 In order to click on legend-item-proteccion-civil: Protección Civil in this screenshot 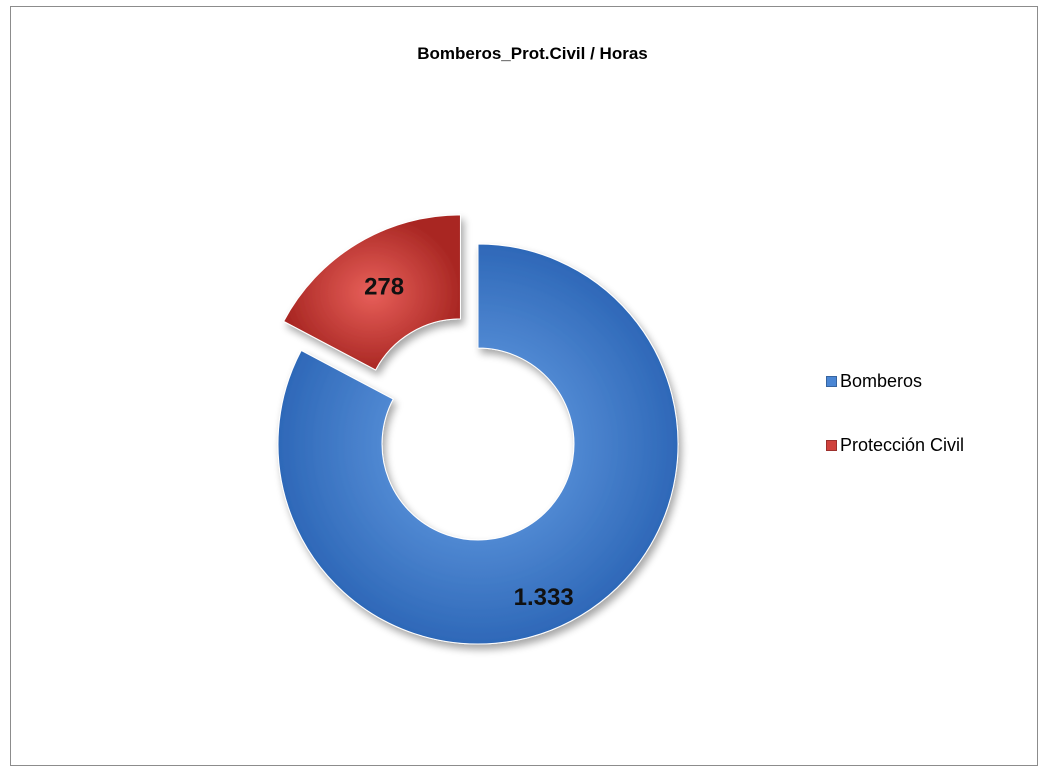, I will do `click(926, 445)`.